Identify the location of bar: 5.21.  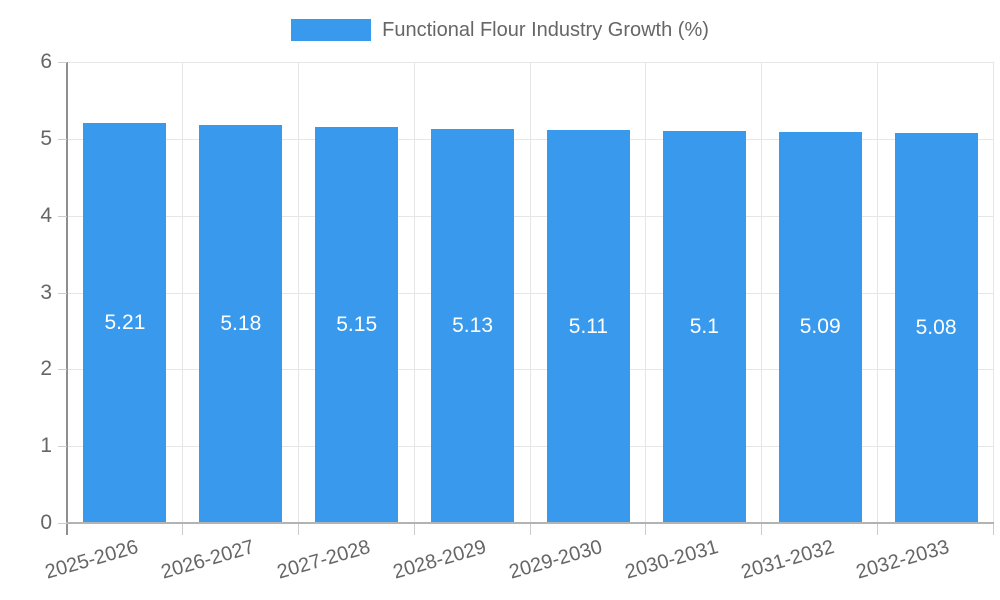
(125, 322).